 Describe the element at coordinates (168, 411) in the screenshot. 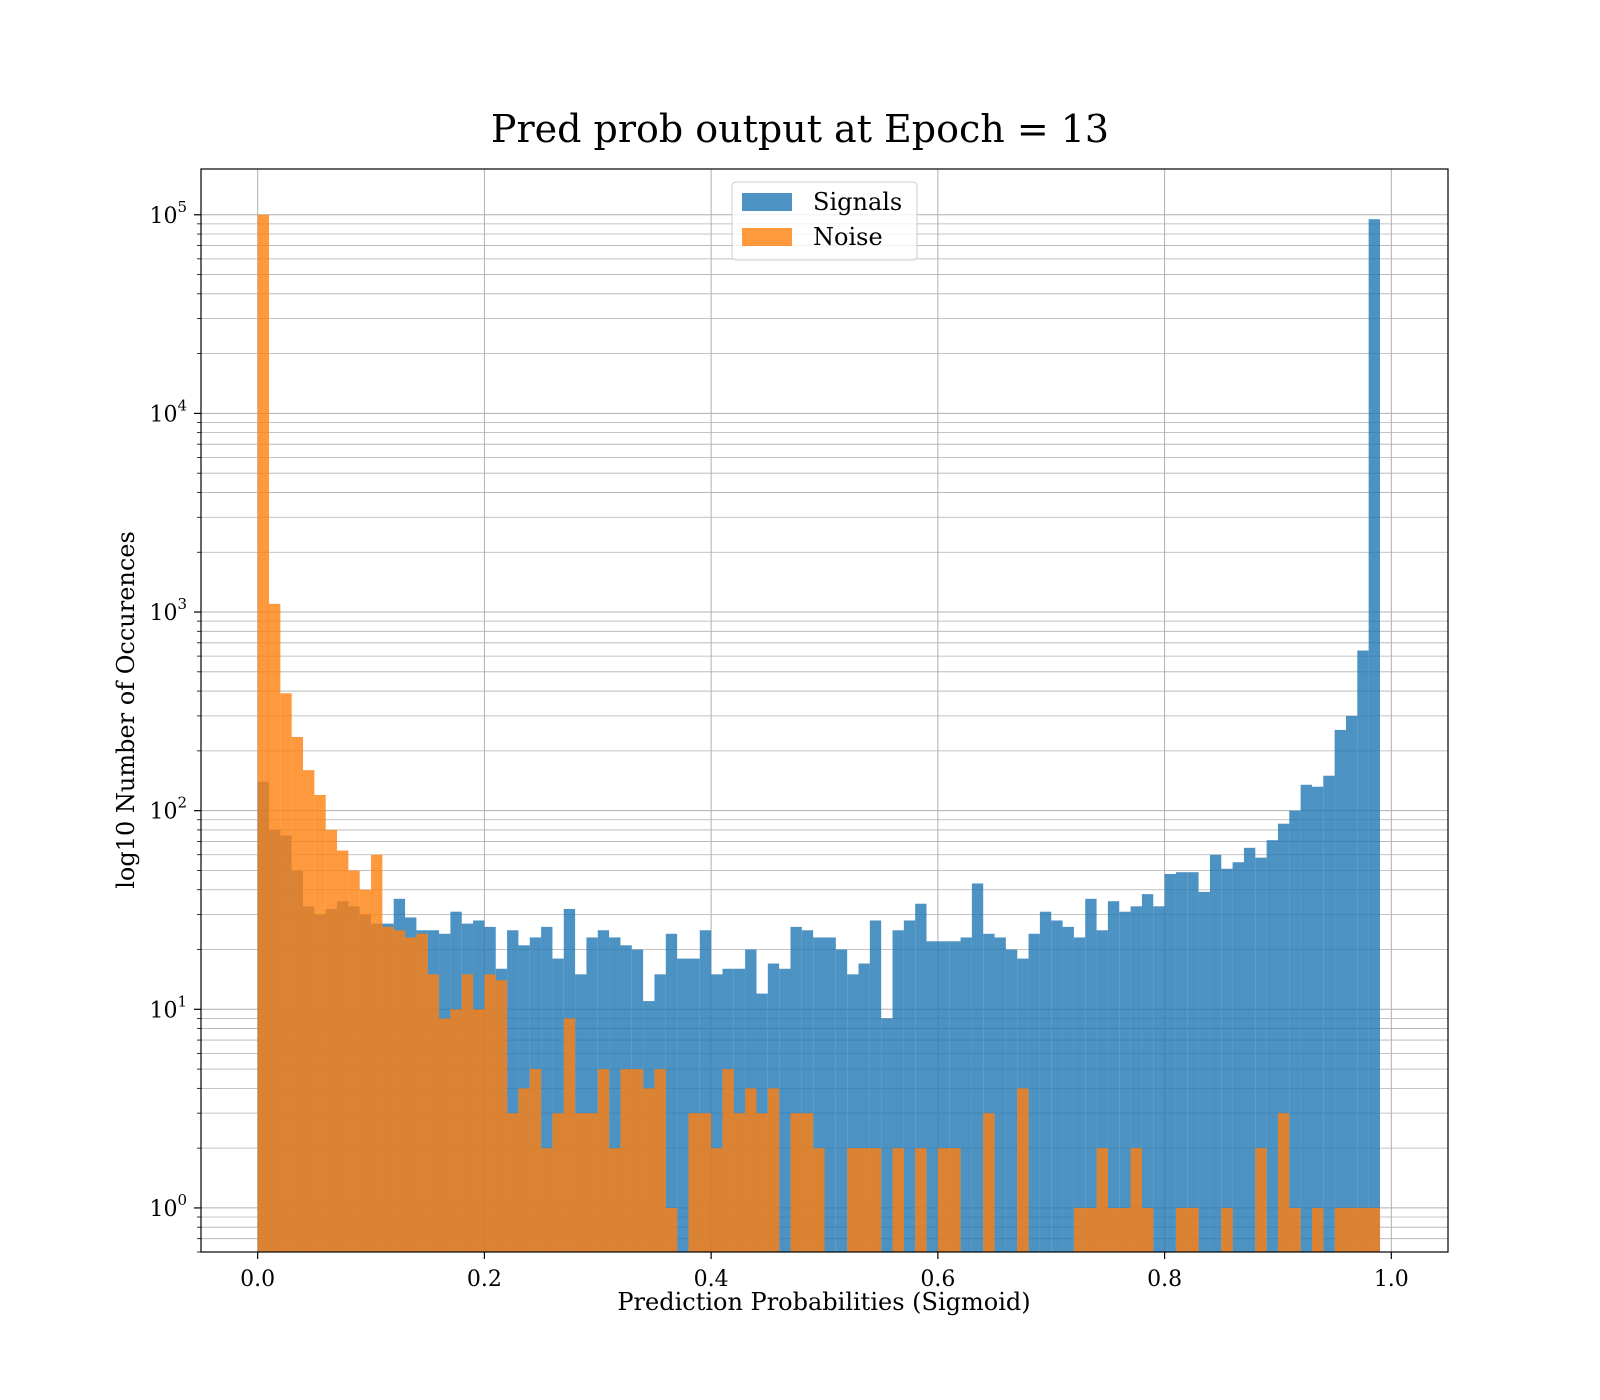

I see `y-tick-label-4: 10⁴` at that location.